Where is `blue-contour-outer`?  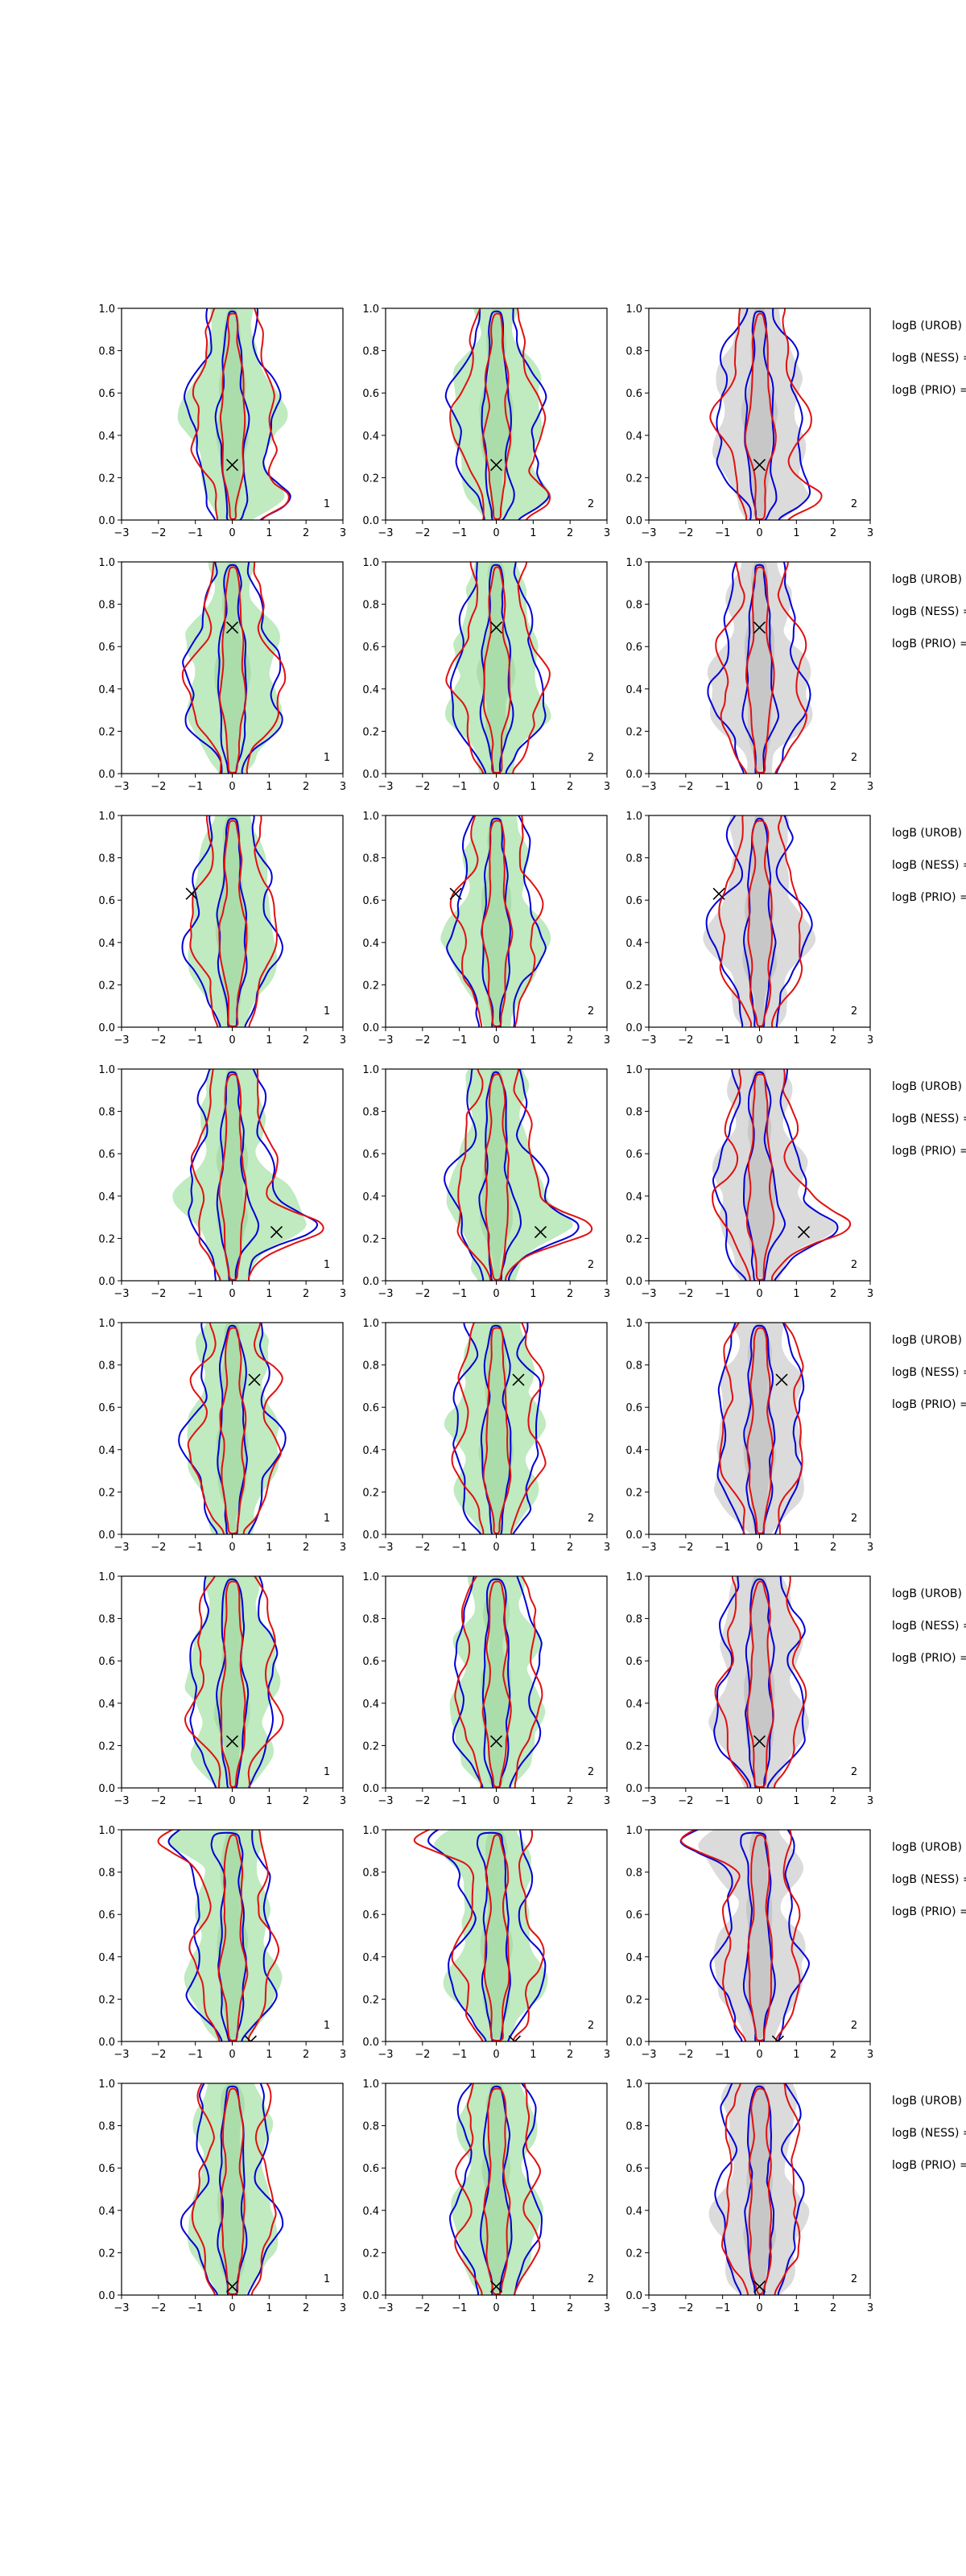 blue-contour-outer is located at coordinates (497, 1682).